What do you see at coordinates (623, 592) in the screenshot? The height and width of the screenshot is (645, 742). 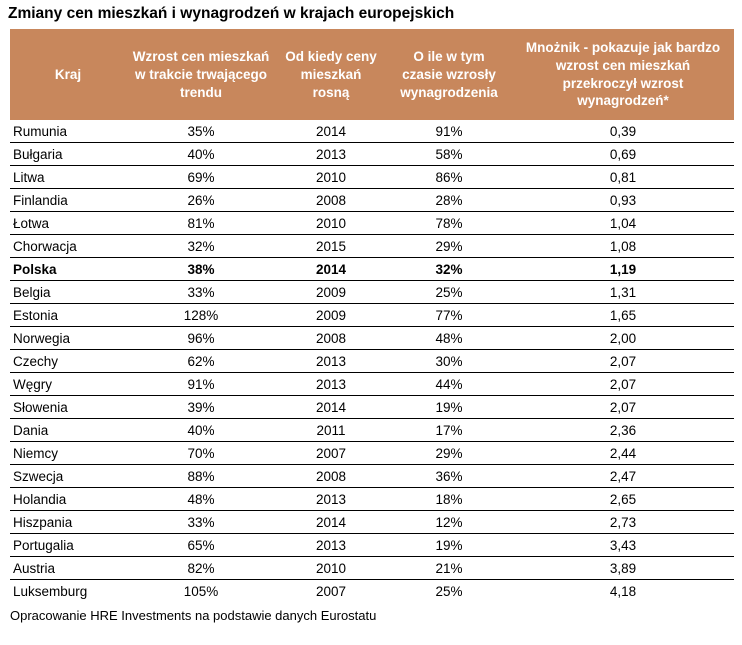 I see `value-cell: 4,18` at bounding box center [623, 592].